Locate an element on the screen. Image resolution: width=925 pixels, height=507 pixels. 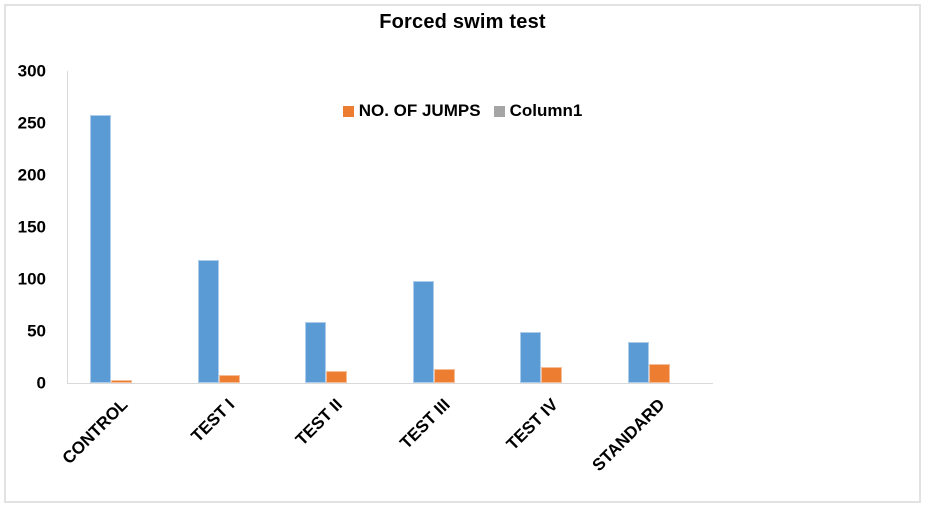
legend: NO. OF JUMPS Column1 is located at coordinates (462, 111).